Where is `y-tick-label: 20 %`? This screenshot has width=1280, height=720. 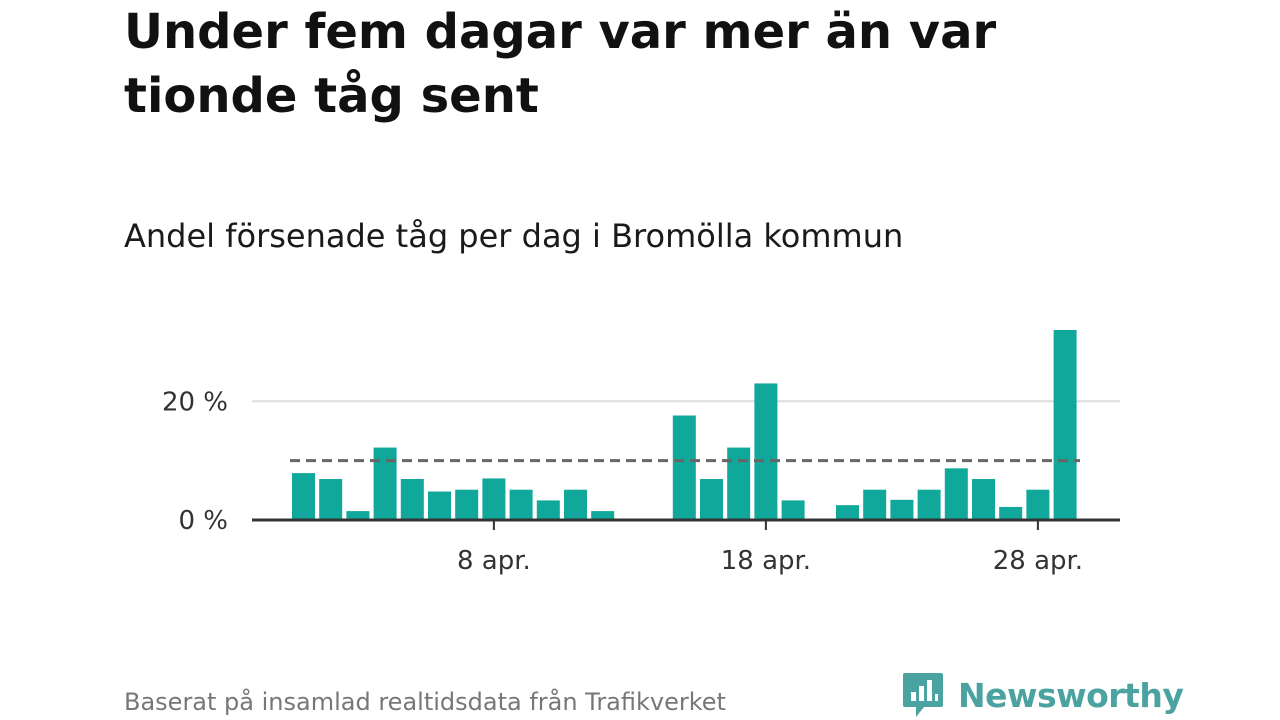
y-tick-label: 20 % is located at coordinates (195, 402).